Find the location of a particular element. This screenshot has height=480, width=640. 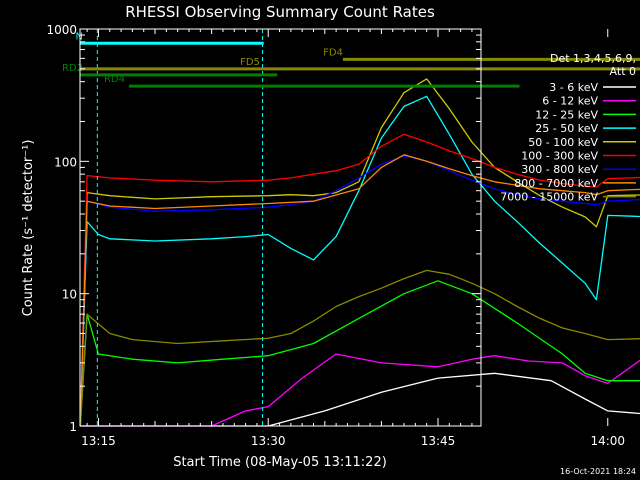

legend-entry-label-1: 6 - 12 keV is located at coordinates (570, 101).